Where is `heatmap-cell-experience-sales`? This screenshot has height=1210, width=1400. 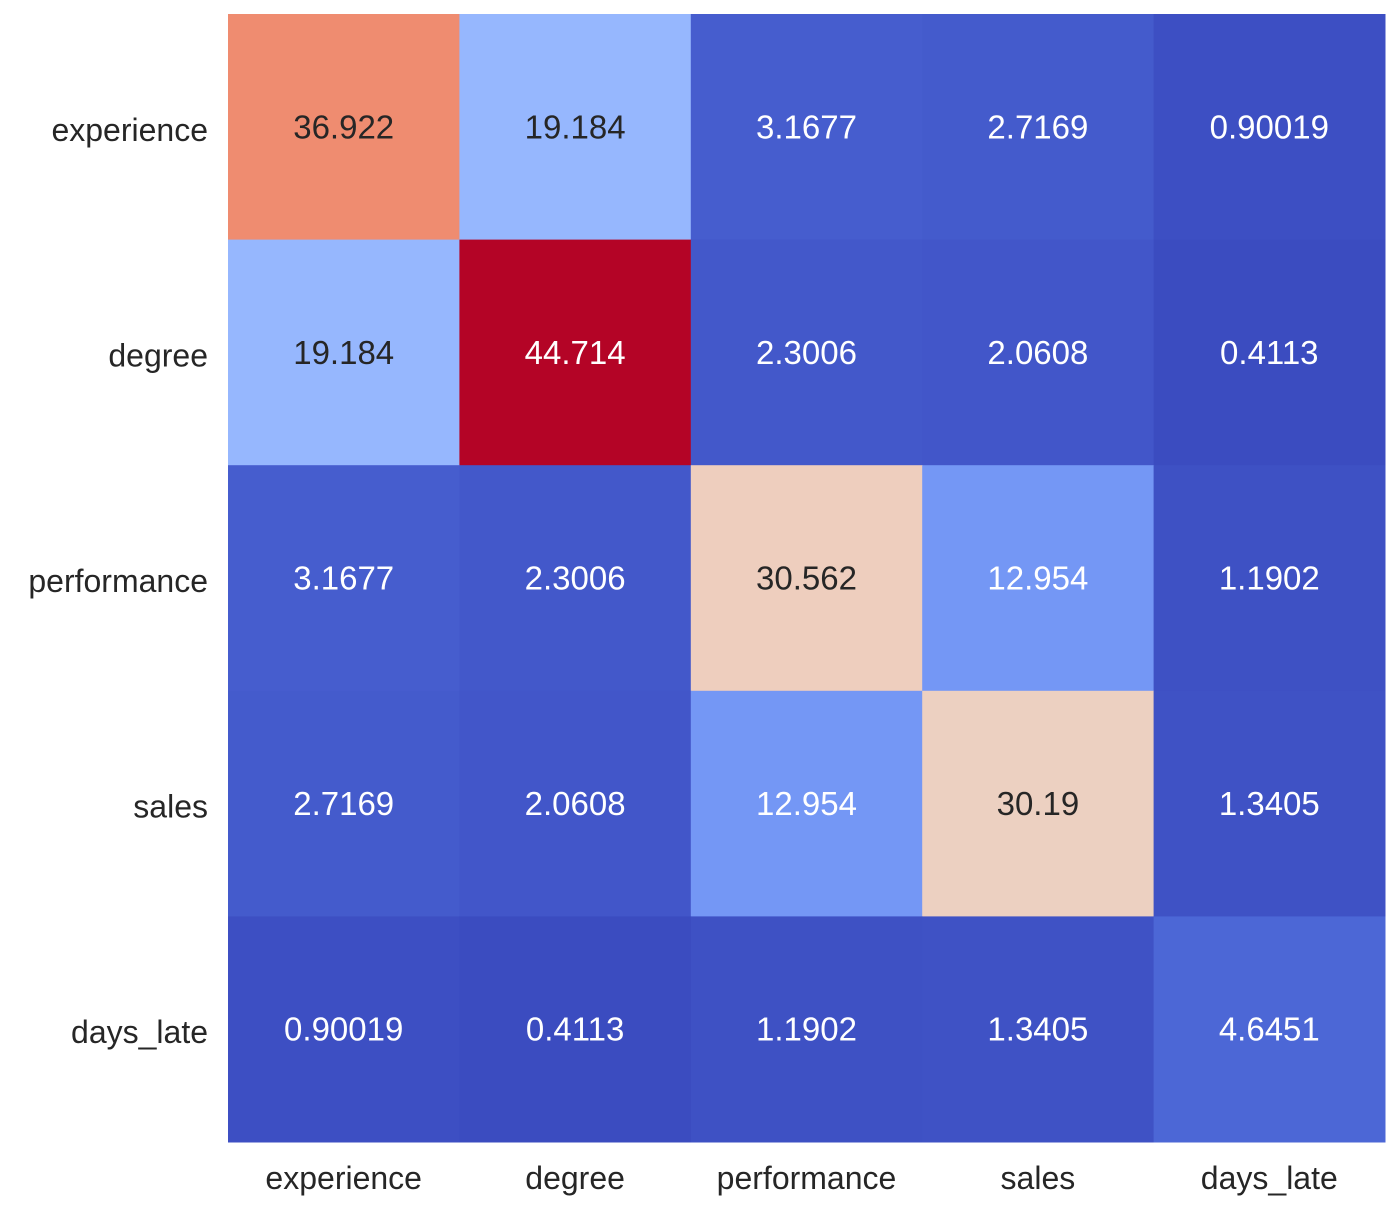 heatmap-cell-experience-sales is located at coordinates (1038, 127).